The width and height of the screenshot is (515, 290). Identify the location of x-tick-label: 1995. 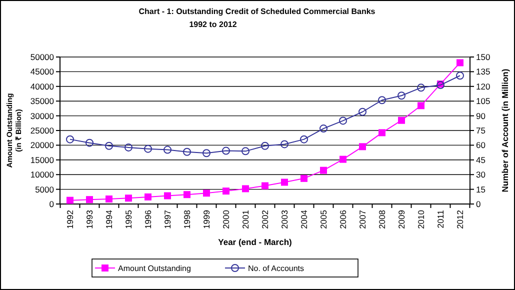
(129, 219).